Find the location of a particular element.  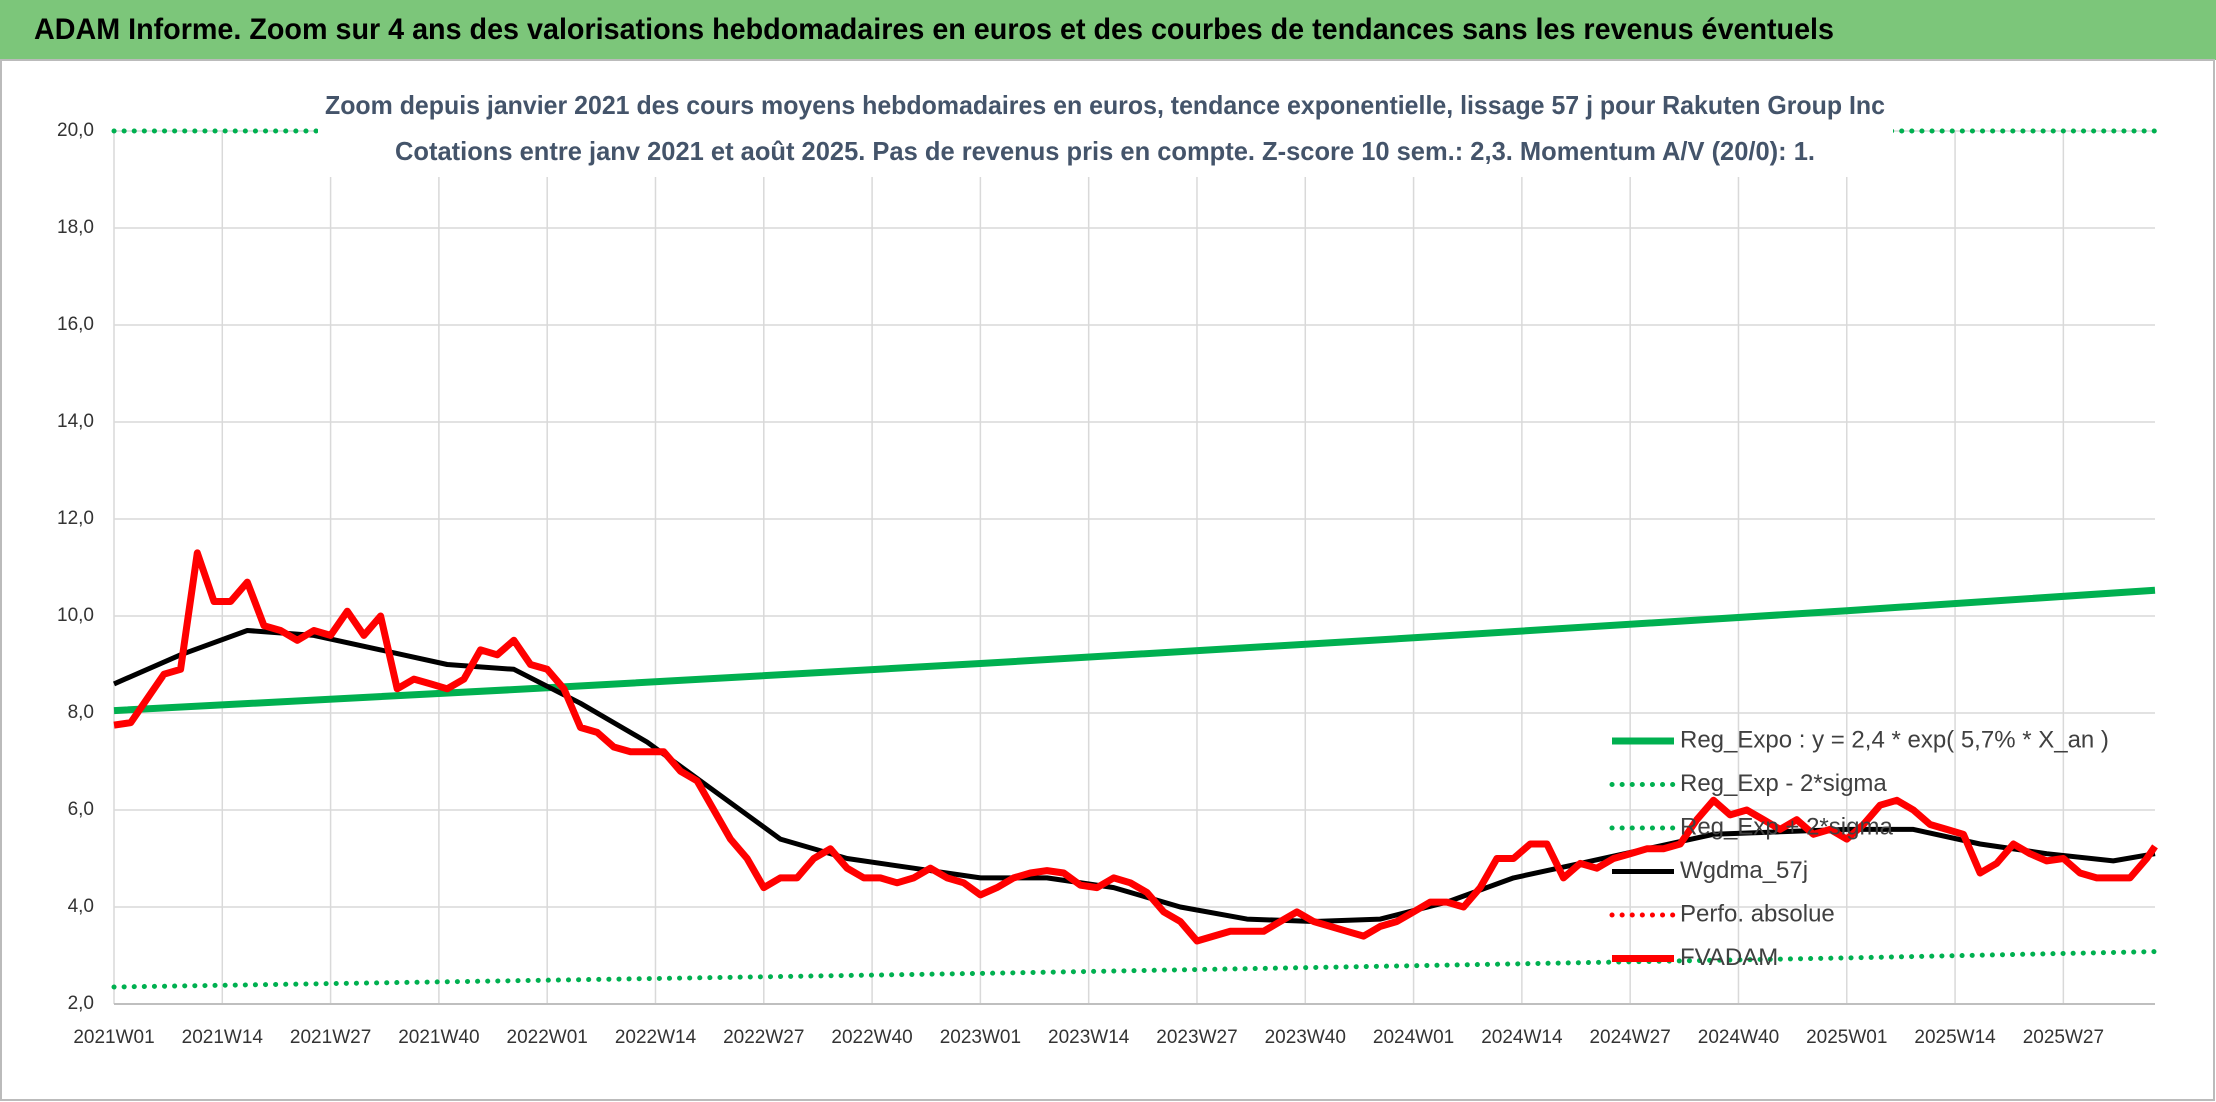

legend-label: Reg_Exp - 2*sigma is located at coordinates (1783, 783).